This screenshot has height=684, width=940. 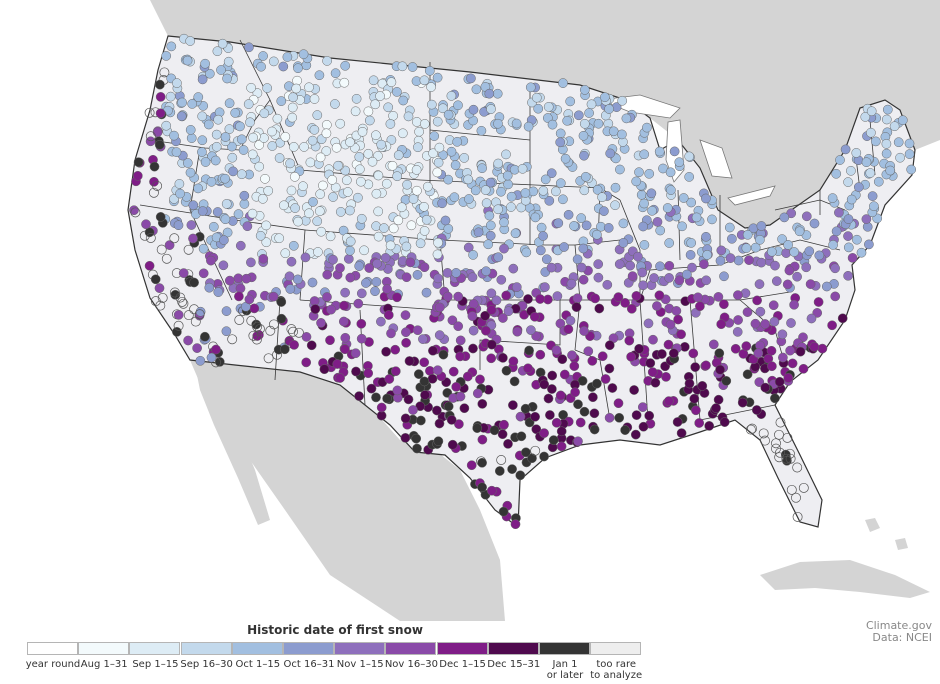 I want to click on legend-swatch, so click(x=206, y=648).